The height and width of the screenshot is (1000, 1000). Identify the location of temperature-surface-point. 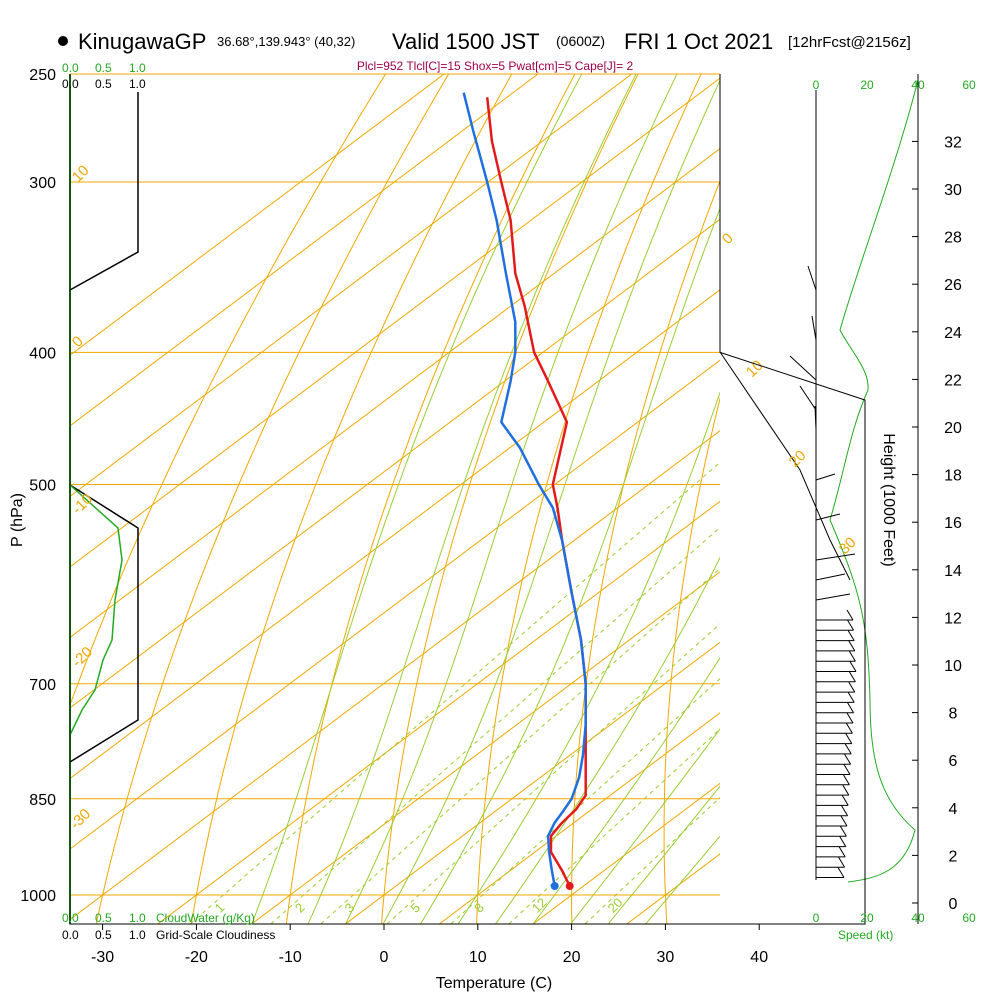
(569, 886).